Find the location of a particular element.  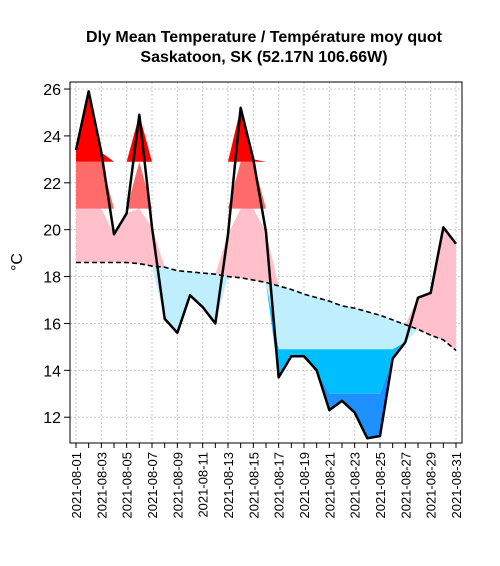

x-tick-label: 2021-08-03 is located at coordinates (101, 485).